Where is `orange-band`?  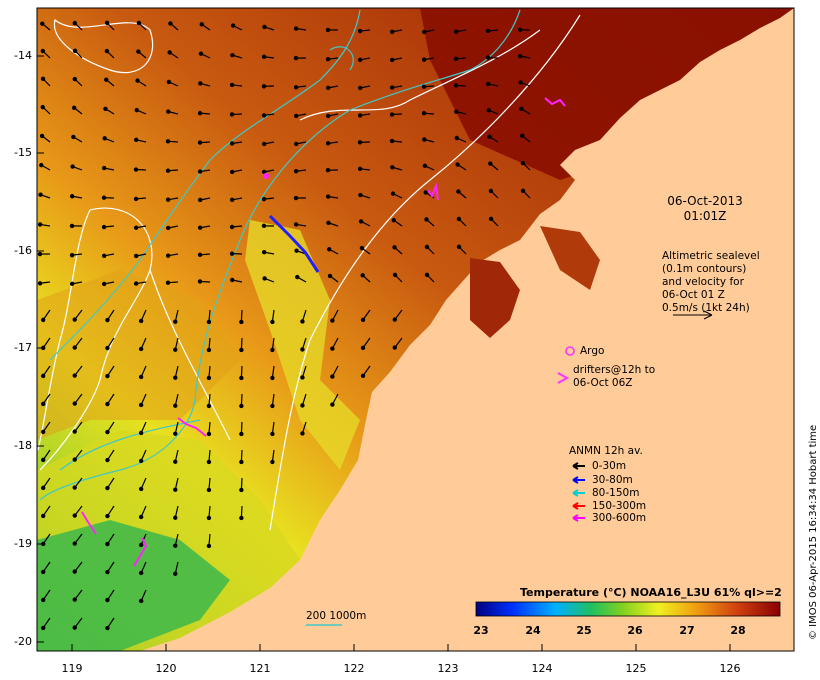
orange-band is located at coordinates (138, 355).